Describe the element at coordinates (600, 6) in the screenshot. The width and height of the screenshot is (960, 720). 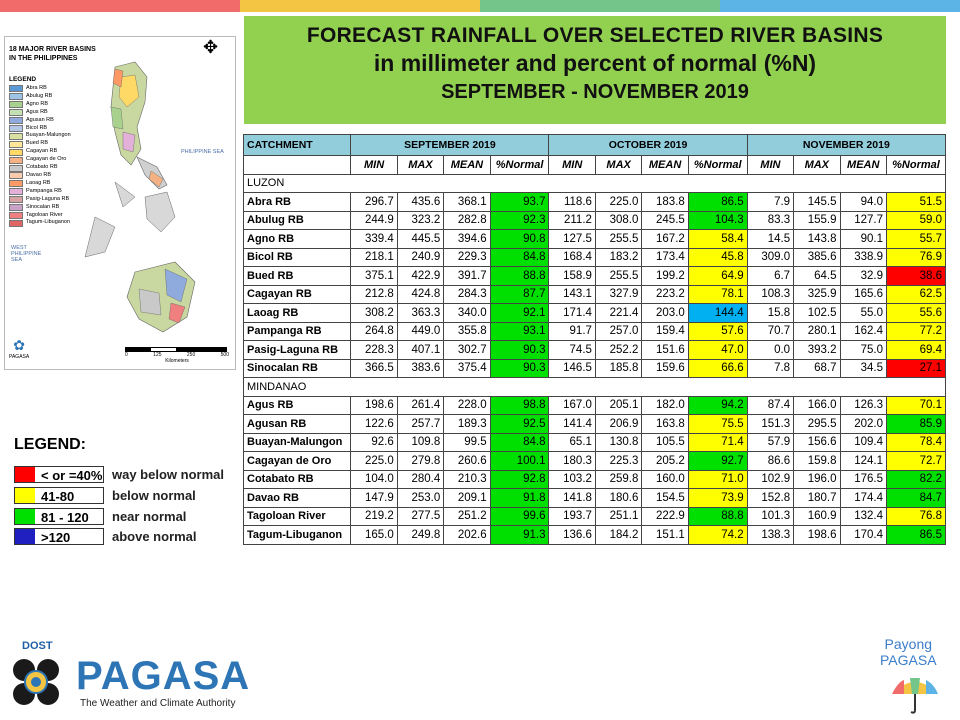
I see `top-bar-segment-green` at that location.